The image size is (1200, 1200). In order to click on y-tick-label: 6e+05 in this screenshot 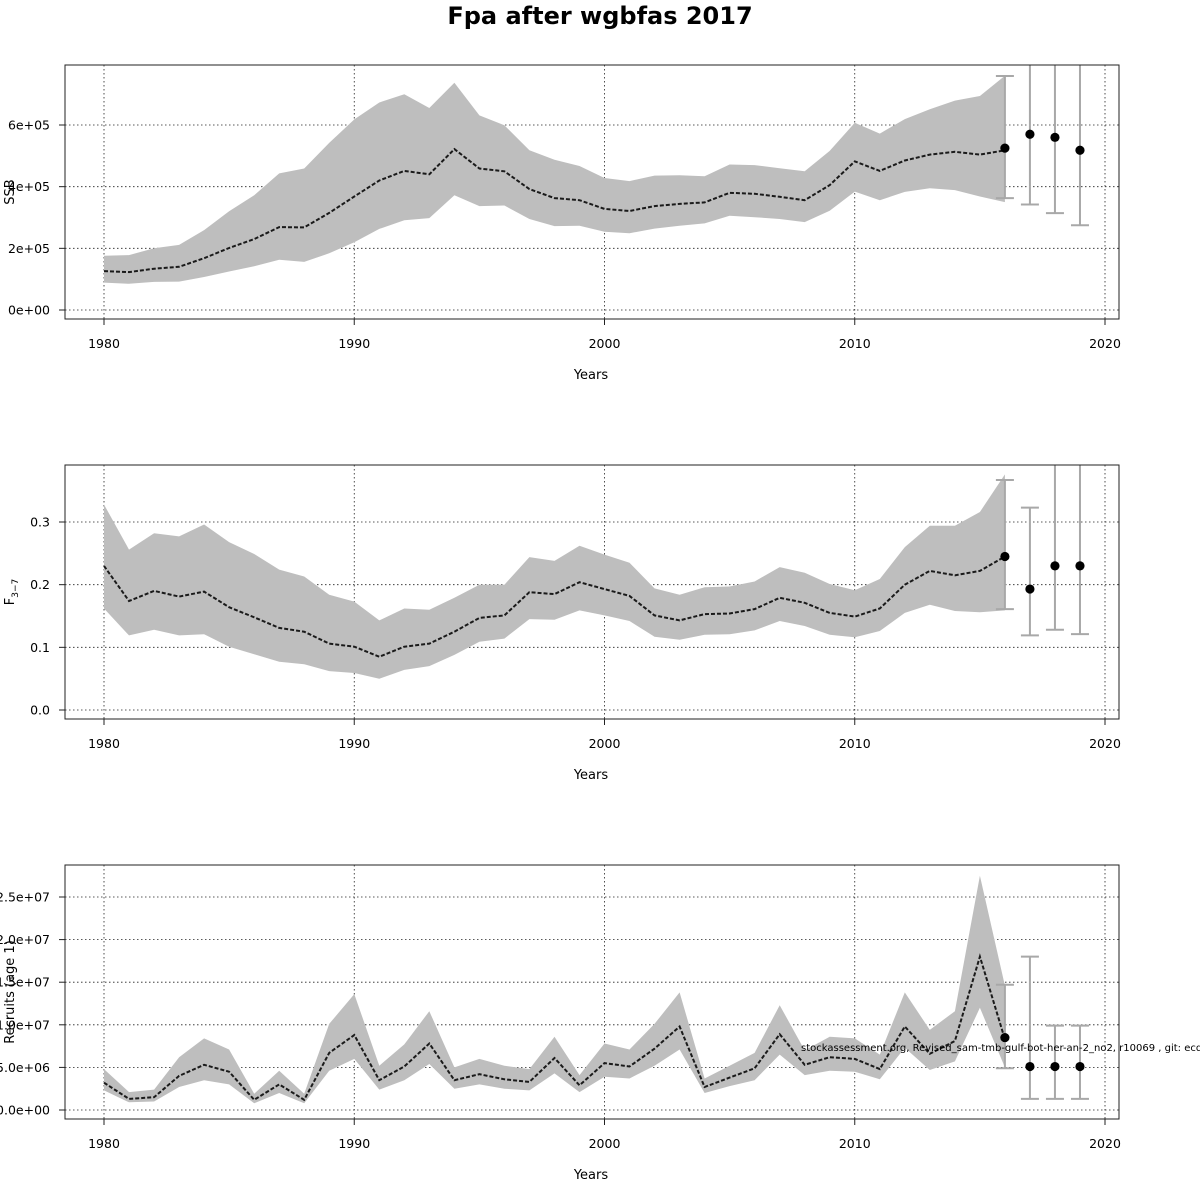, I will do `click(29, 125)`.